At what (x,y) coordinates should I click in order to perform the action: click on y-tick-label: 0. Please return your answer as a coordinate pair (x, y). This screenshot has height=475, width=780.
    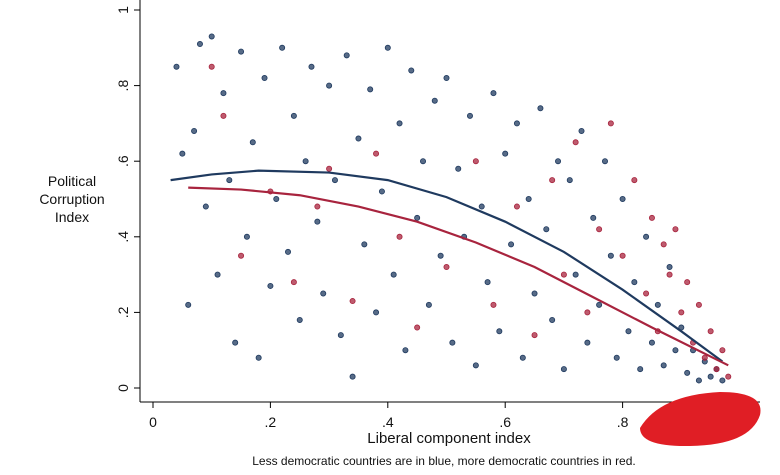
    Looking at the image, I should click on (123, 388).